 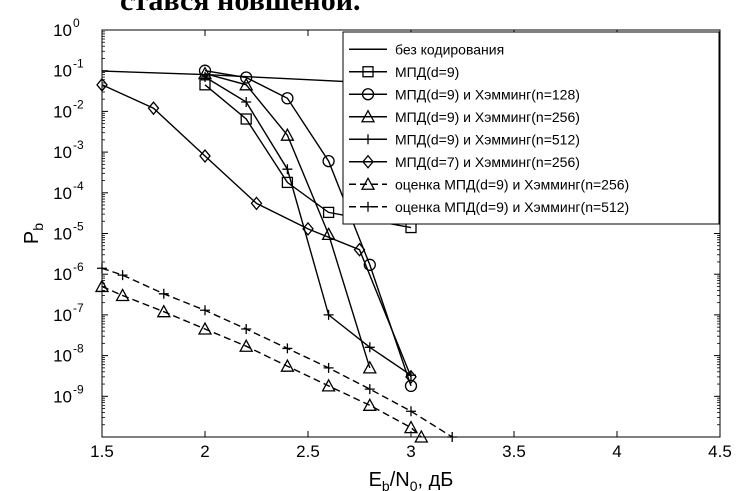 I want to click on y-tick-exponent: -9, so click(x=78, y=389).